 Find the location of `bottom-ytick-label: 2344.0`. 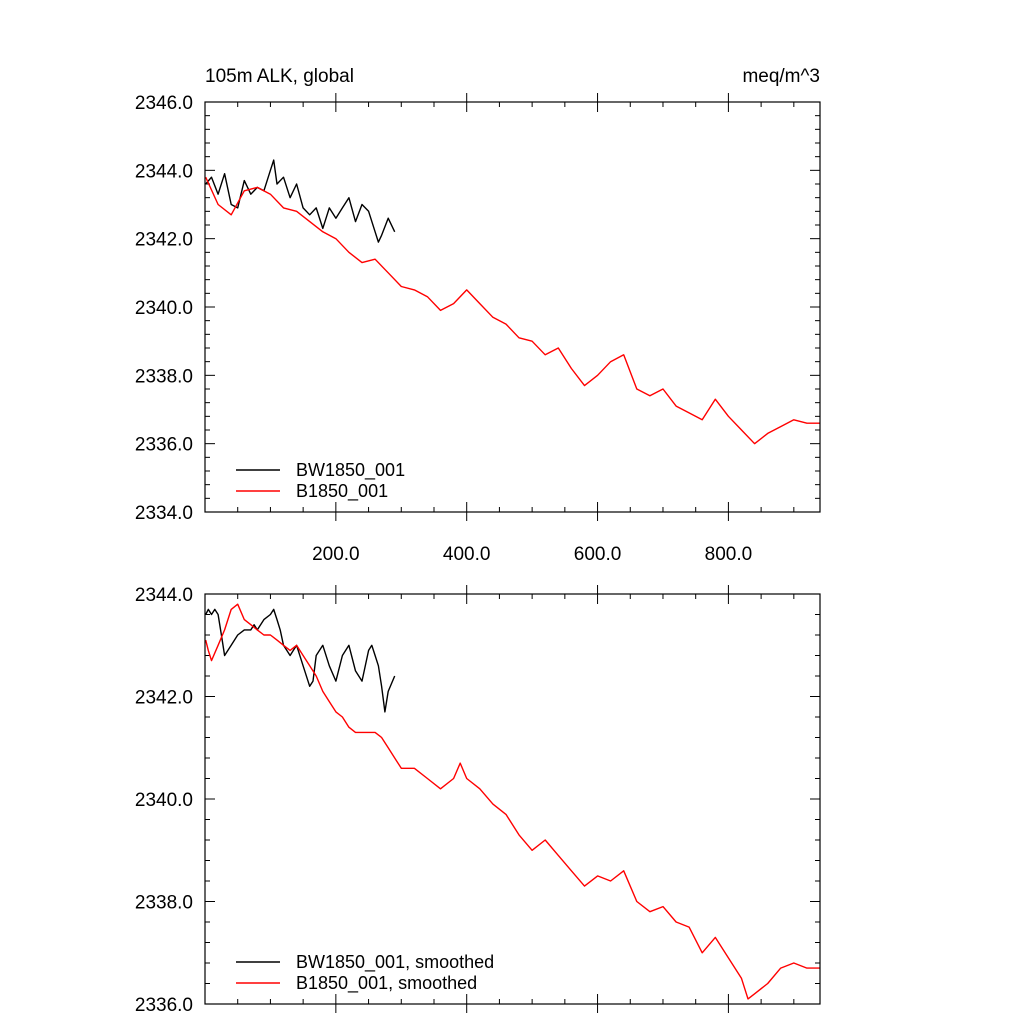

bottom-ytick-label: 2344.0 is located at coordinates (164, 595).